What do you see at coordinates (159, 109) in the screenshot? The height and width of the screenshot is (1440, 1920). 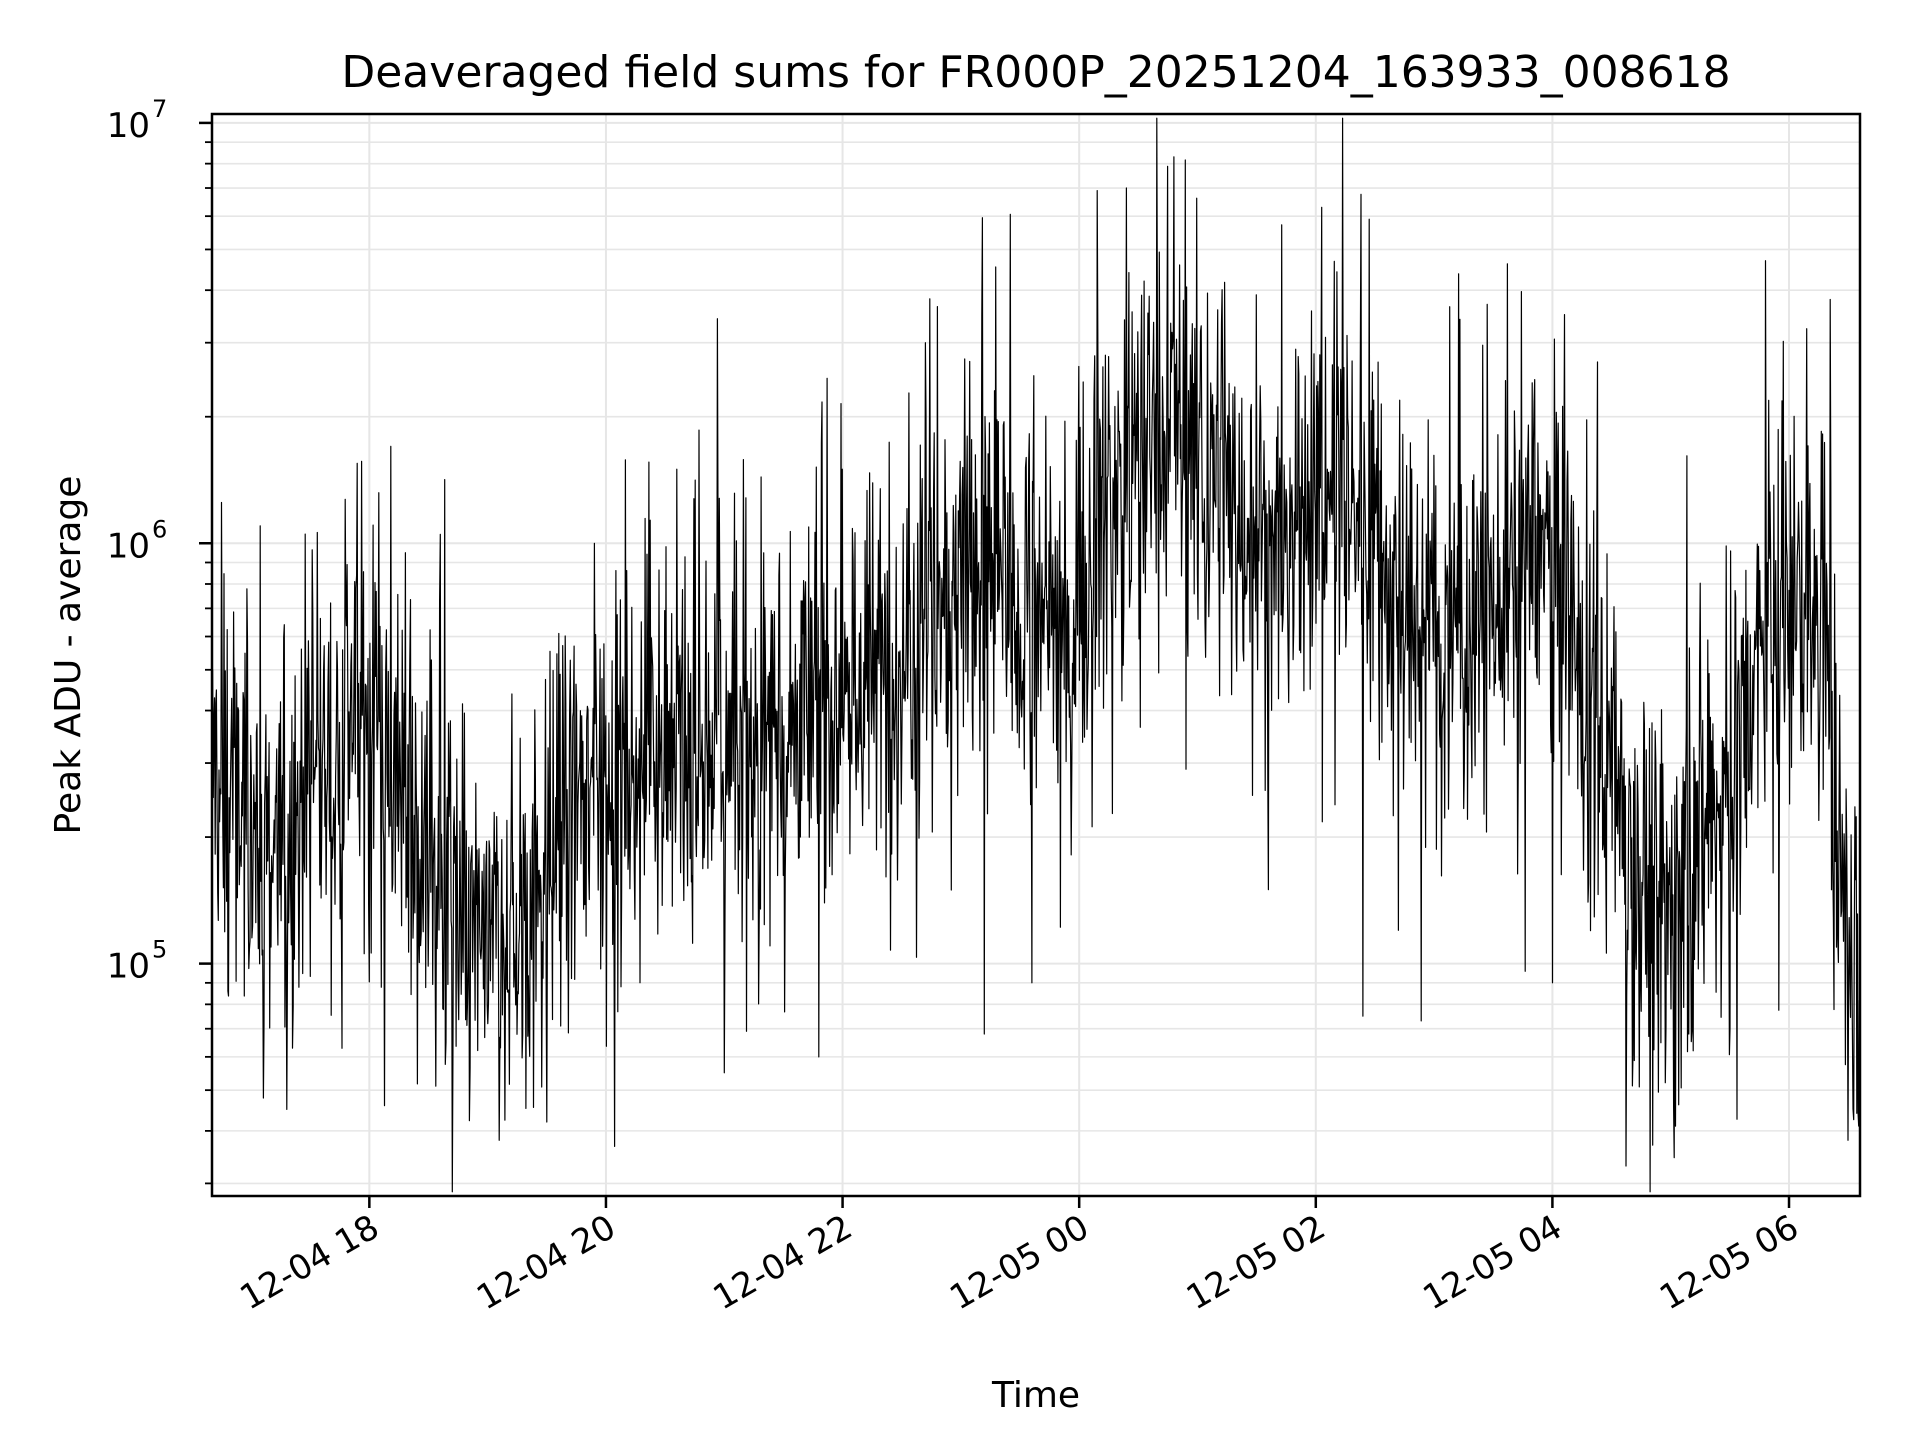 I see `y-tick-exponent: 7` at bounding box center [159, 109].